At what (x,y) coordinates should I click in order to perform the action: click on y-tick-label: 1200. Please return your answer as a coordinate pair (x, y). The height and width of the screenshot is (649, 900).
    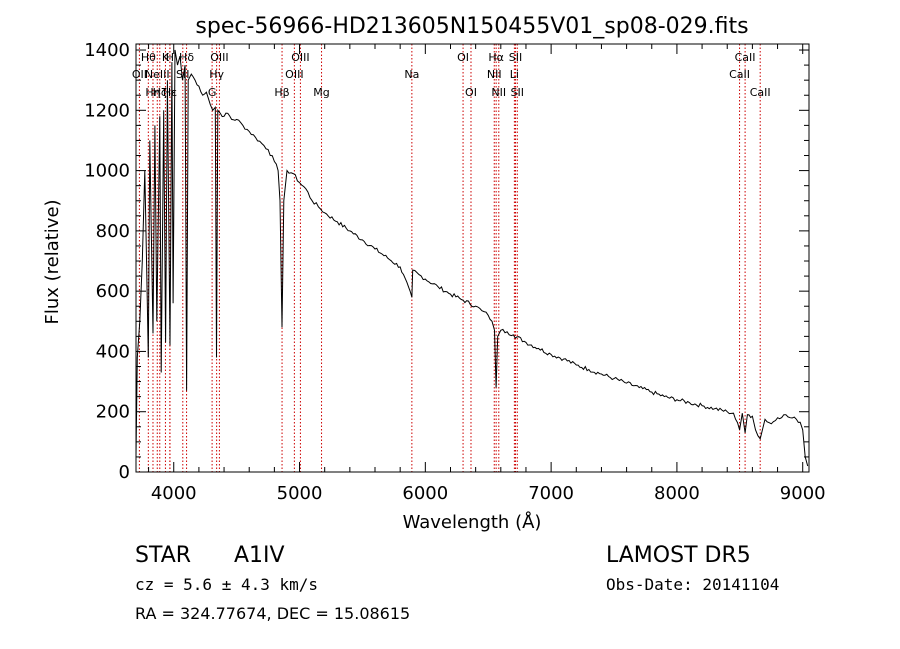
    Looking at the image, I should click on (107, 110).